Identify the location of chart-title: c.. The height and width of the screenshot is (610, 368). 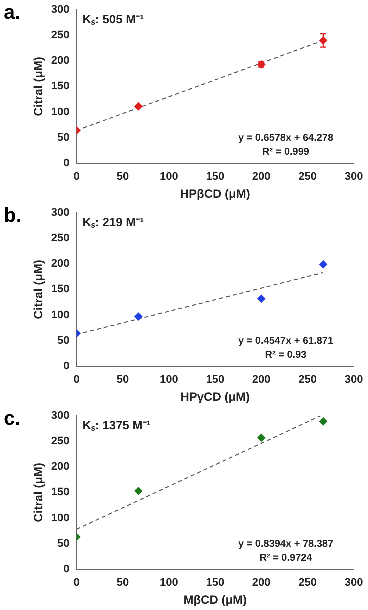
(12, 419).